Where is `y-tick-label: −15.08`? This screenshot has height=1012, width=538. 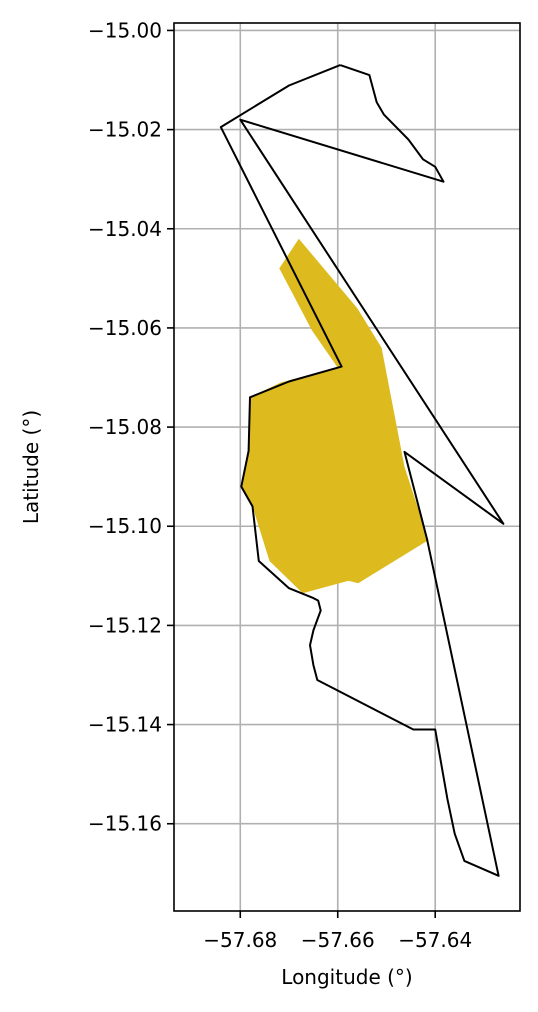
y-tick-label: −15.08 is located at coordinates (125, 427).